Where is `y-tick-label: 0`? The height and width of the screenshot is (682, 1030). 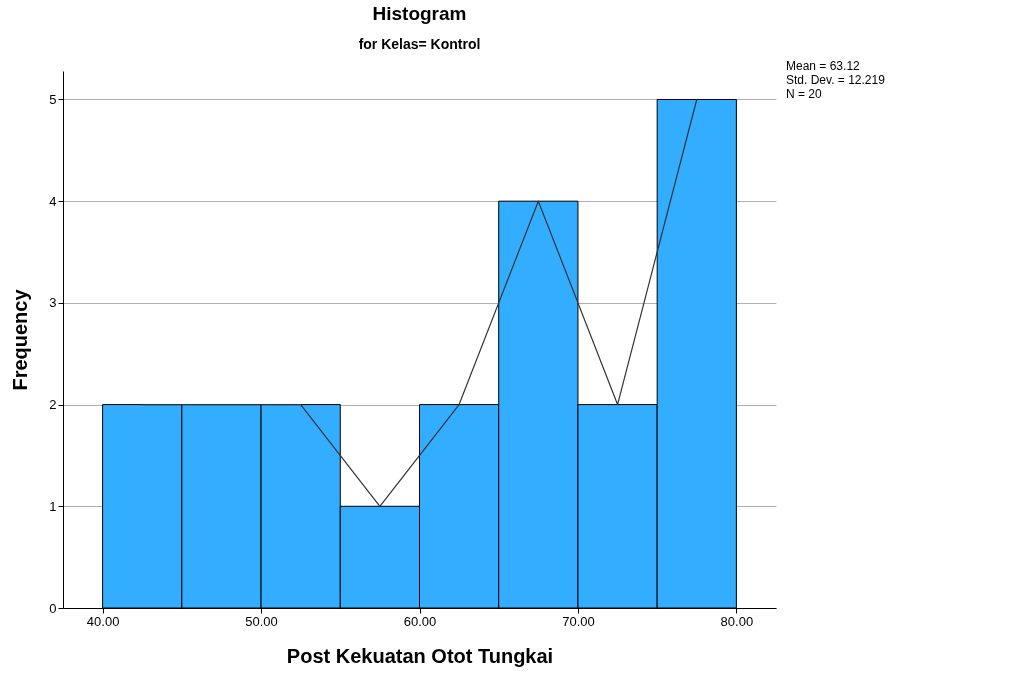 y-tick-label: 0 is located at coordinates (53, 608).